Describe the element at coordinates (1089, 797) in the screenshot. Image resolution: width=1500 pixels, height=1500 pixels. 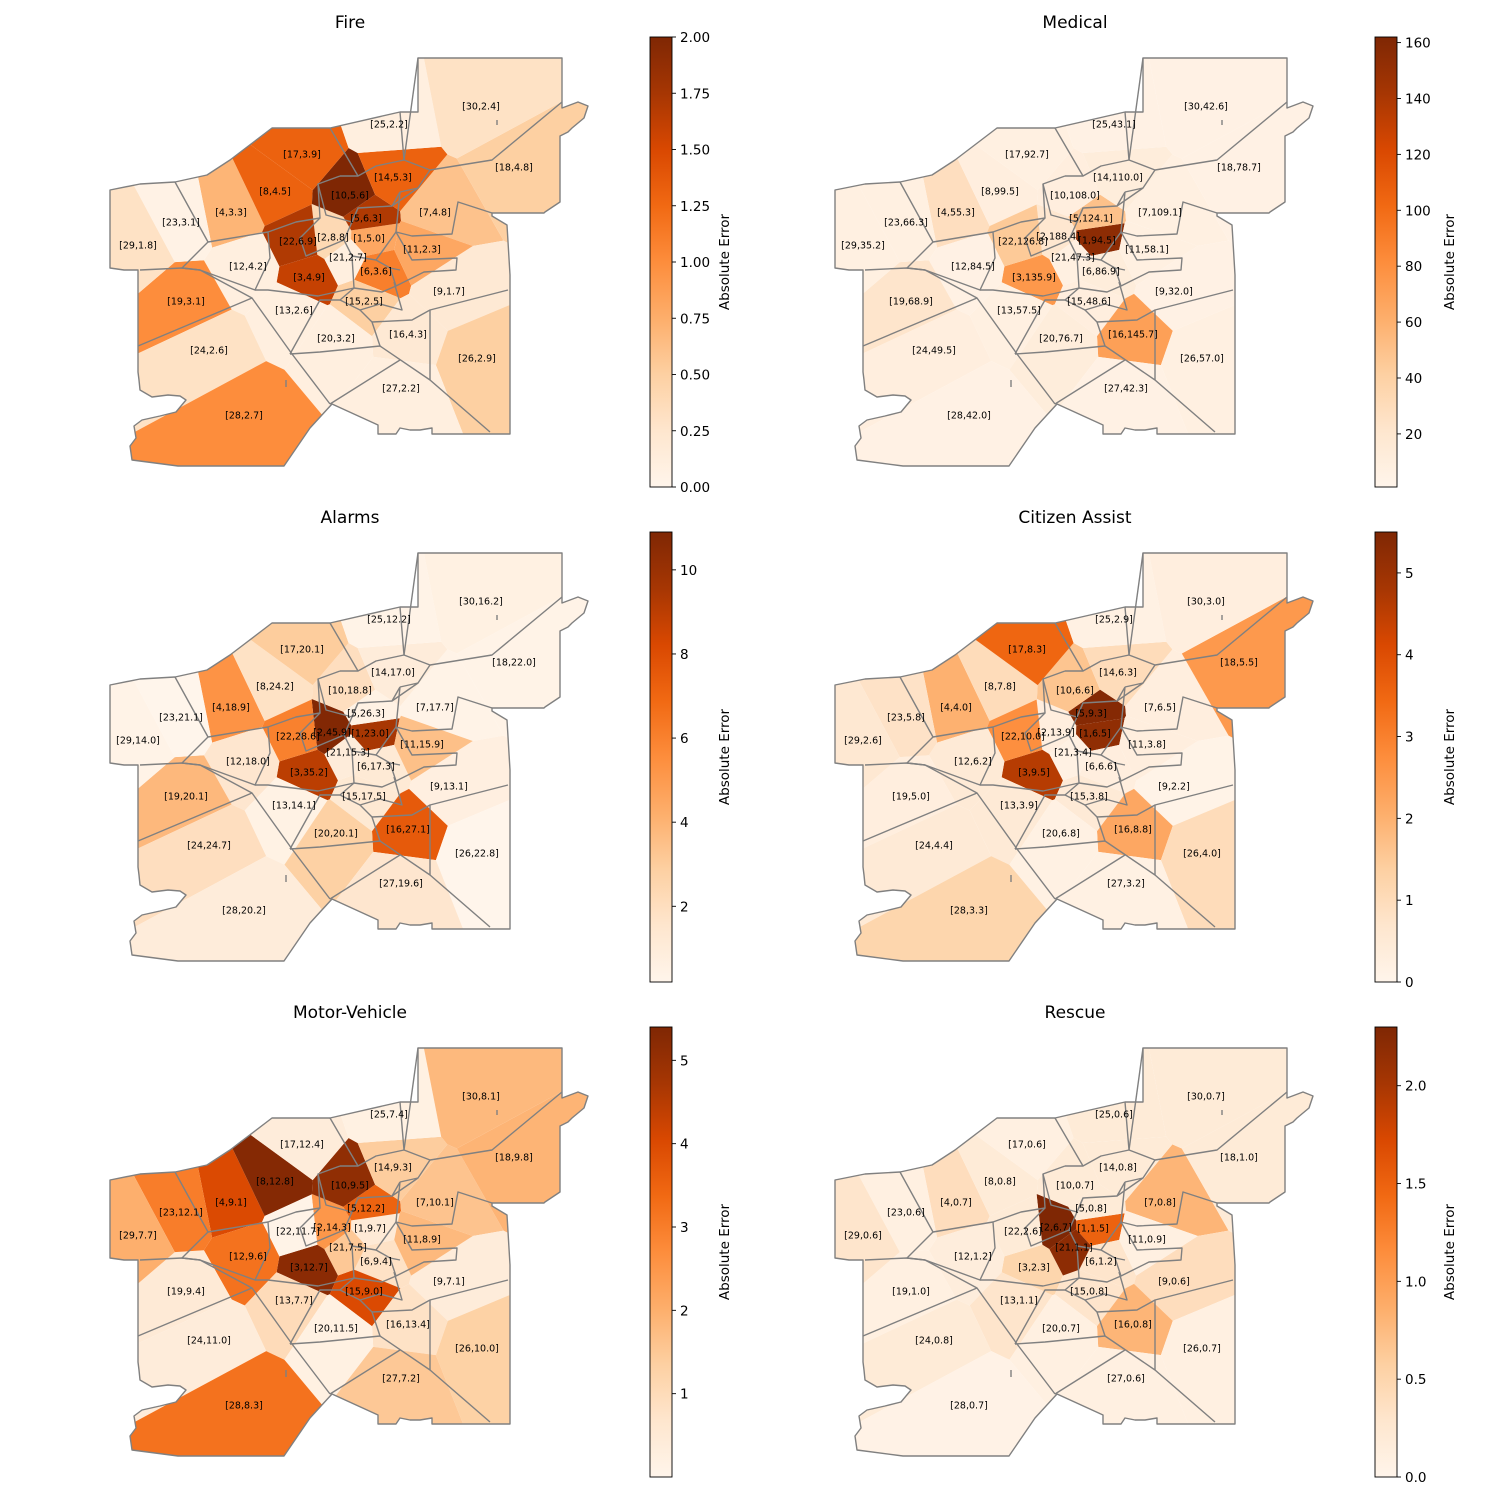
I see `region-label: [15,3.8]` at that location.